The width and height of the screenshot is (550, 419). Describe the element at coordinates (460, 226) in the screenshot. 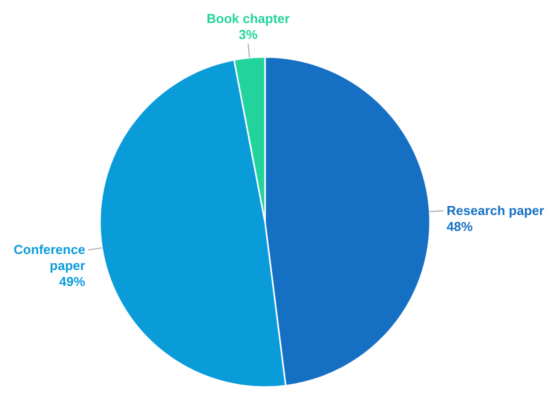

I see `data-label: 48%` at that location.